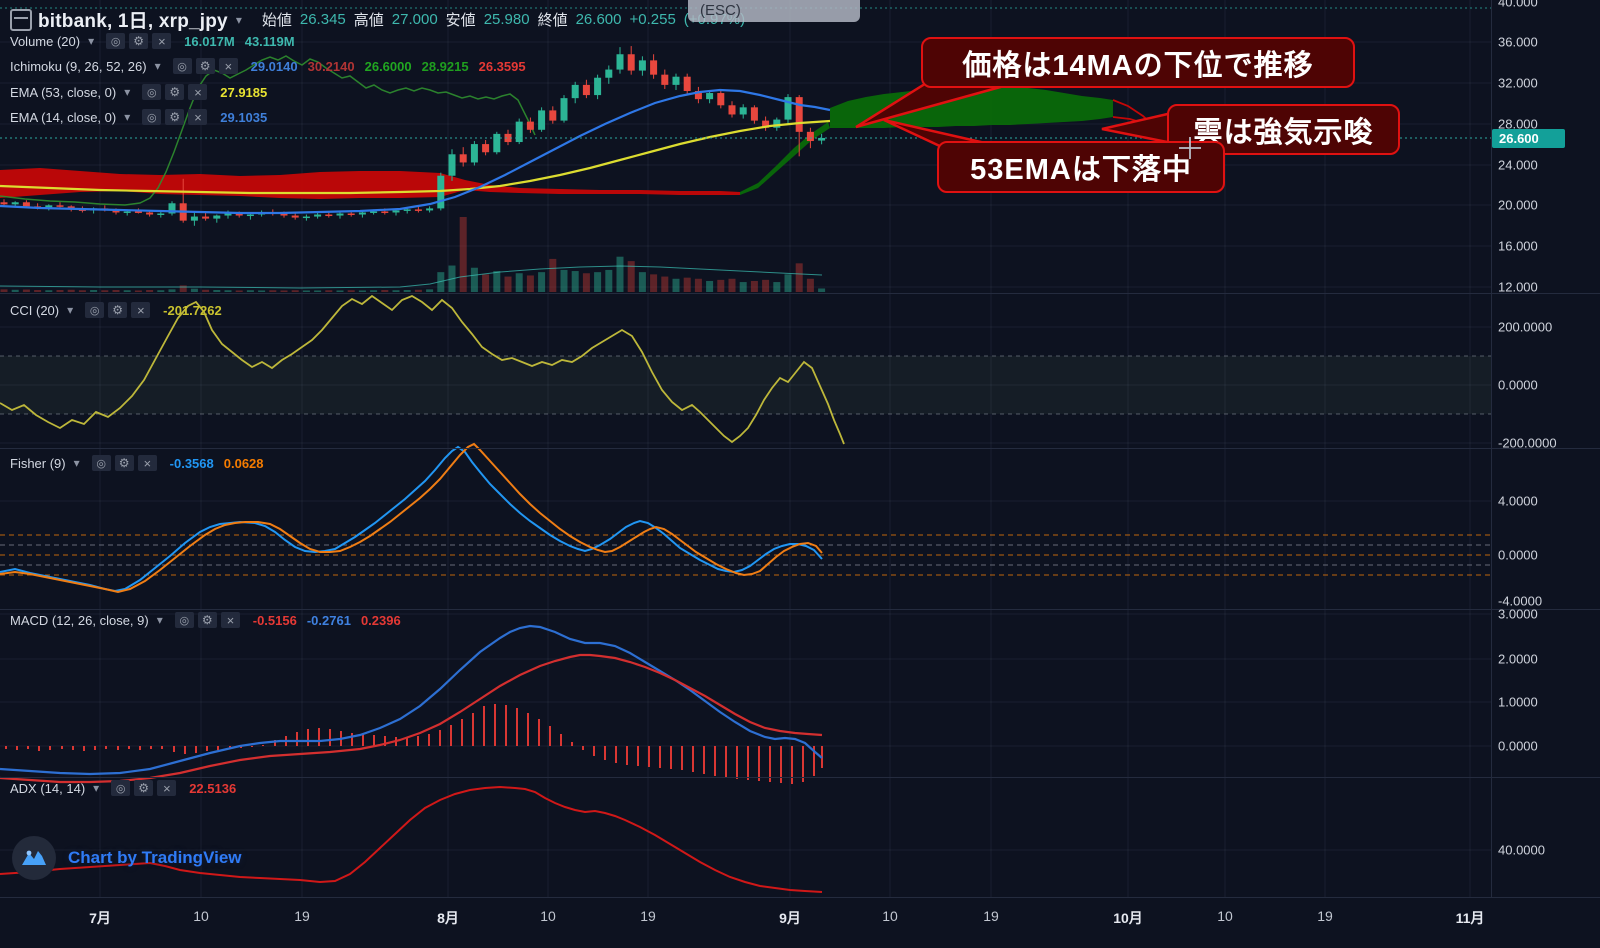 This screenshot has width=1600, height=948. I want to click on tradingview-attribution: Chart by TradingView, so click(127, 858).